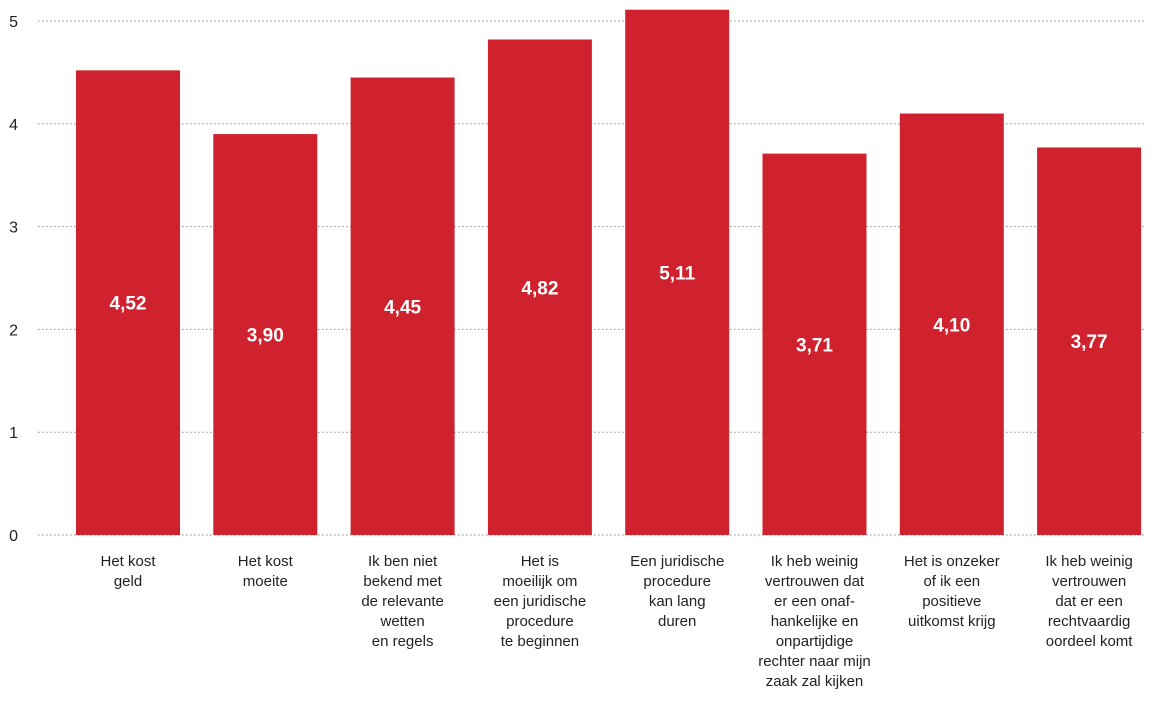 The width and height of the screenshot is (1155, 704). Describe the element at coordinates (265, 581) in the screenshot. I see `x-category-label-line: moeite` at that location.